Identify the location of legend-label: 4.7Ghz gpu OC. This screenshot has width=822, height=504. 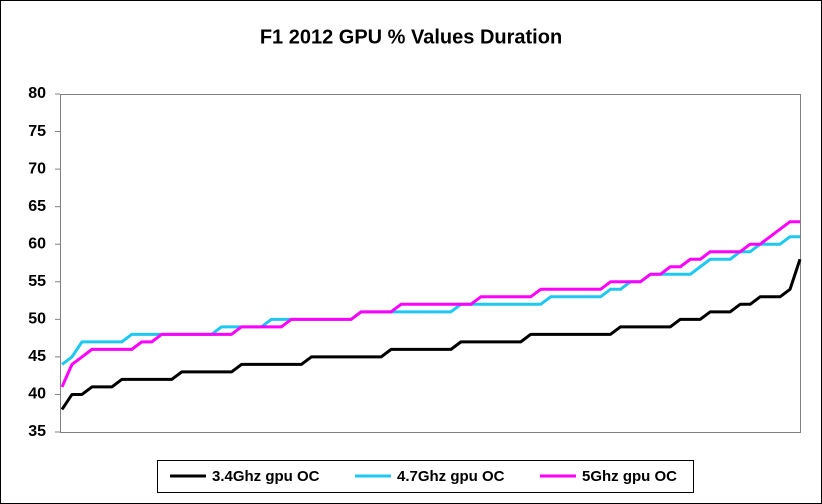
(451, 476).